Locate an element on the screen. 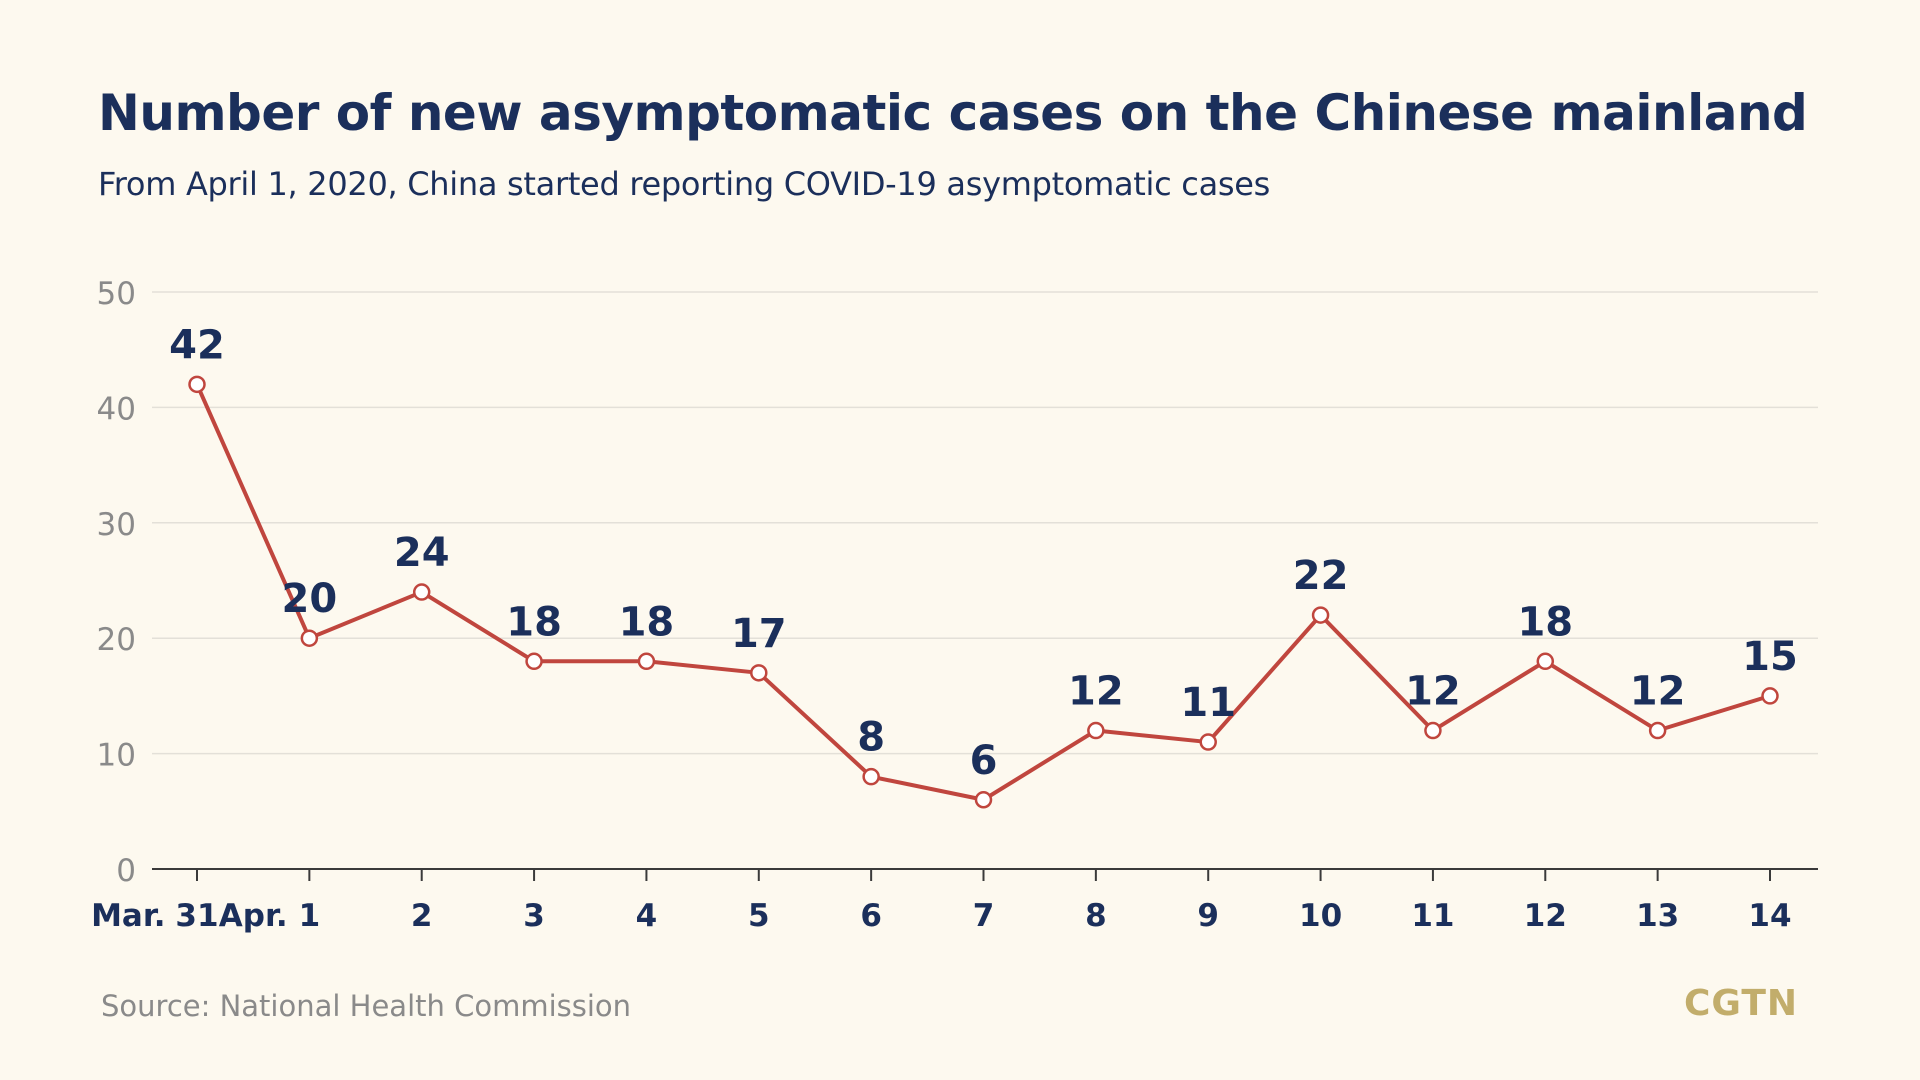  y-tick-label: 10 is located at coordinates (116, 756).